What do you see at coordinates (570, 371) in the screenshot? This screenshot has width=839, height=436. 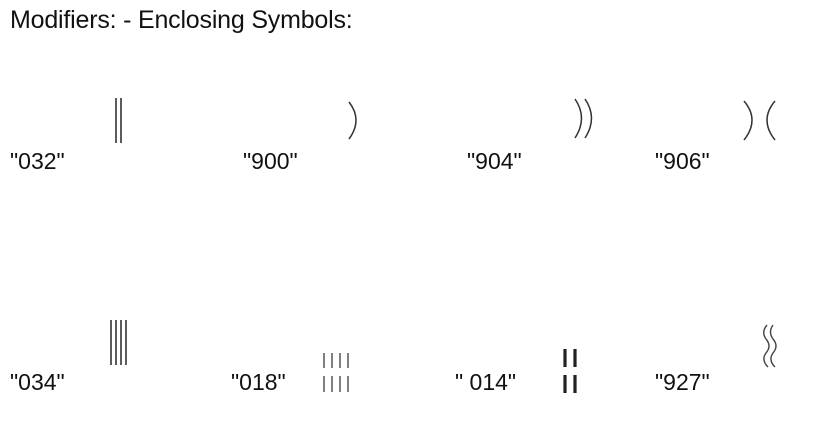 I see `two-bars-two-rows-icon` at bounding box center [570, 371].